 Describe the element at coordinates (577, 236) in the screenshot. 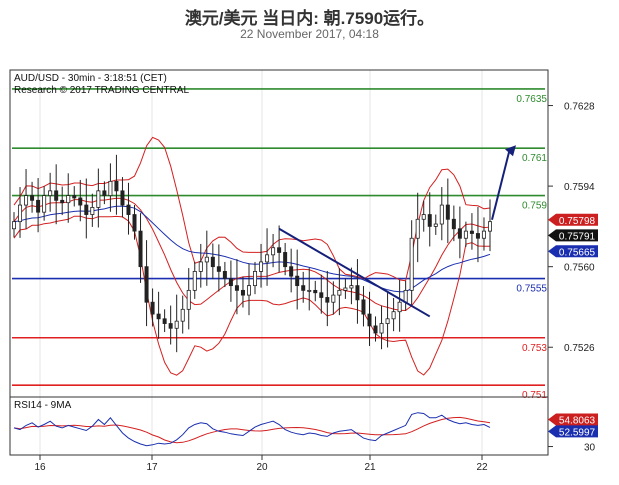

I see `price-tag-label: 0.75791` at that location.